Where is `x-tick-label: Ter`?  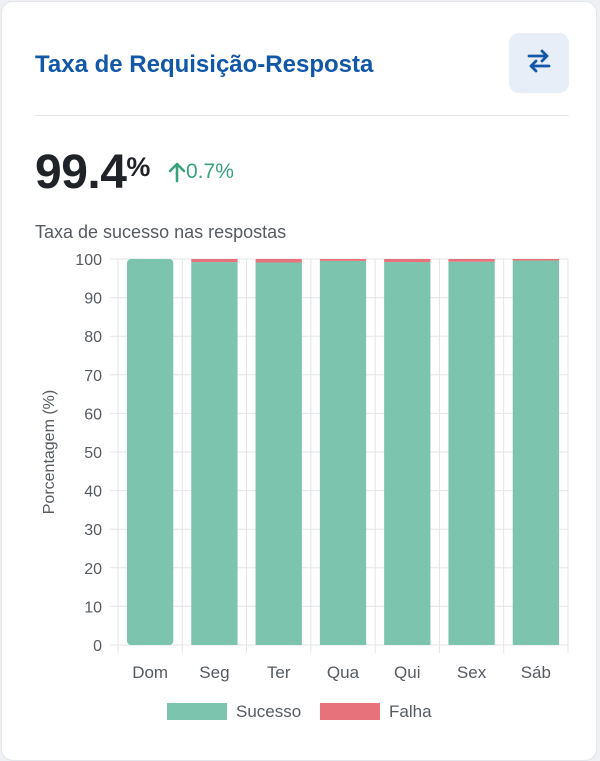
x-tick-label: Ter is located at coordinates (279, 672).